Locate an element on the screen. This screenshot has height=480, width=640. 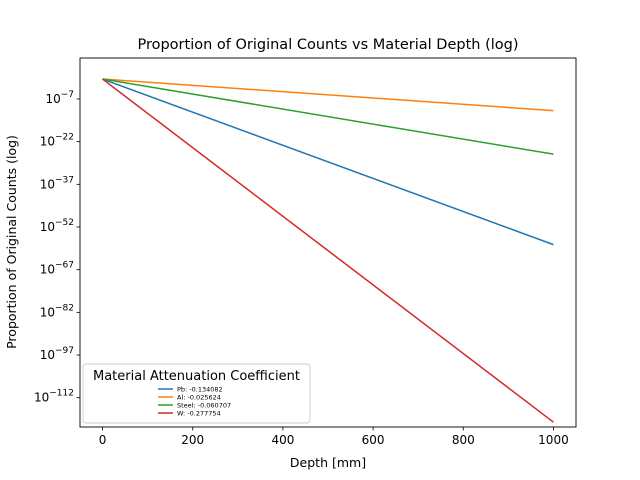
legend-label-1: Al: -0.025624 is located at coordinates (199, 397).